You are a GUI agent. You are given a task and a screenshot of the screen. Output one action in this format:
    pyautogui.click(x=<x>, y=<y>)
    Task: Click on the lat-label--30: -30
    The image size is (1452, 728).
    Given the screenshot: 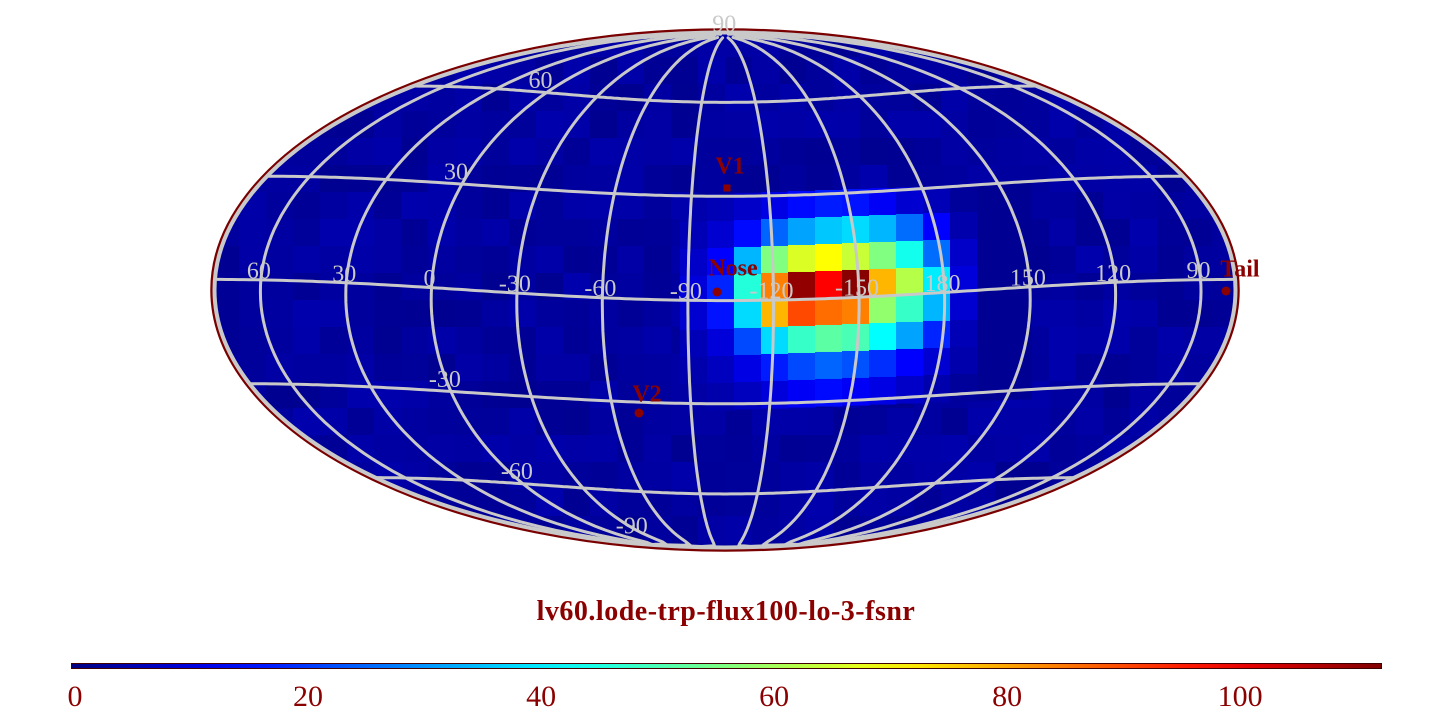 What is the action you would take?
    pyautogui.click(x=445, y=380)
    